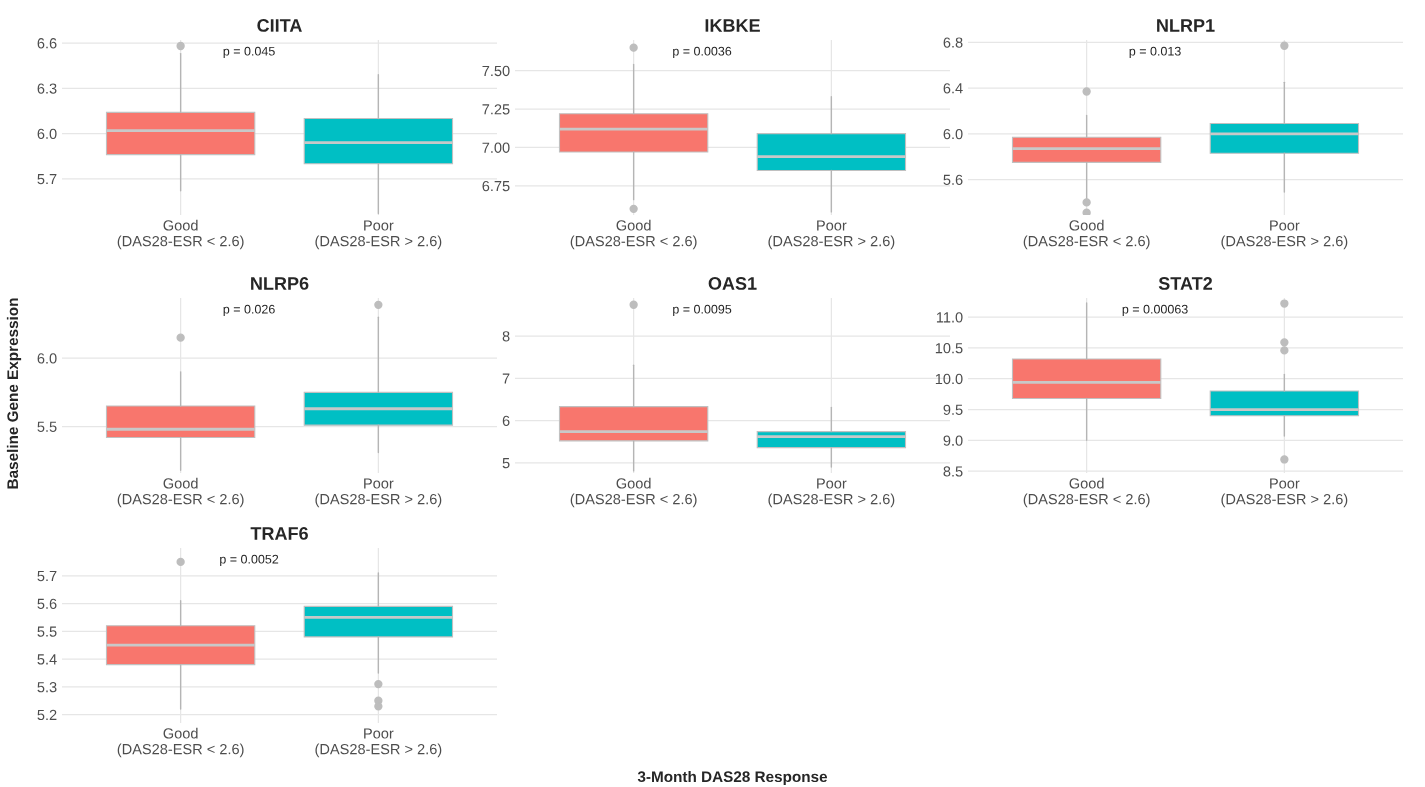 This screenshot has width=1425, height=787. I want to click on y-tick-label: 6.6, so click(47, 43).